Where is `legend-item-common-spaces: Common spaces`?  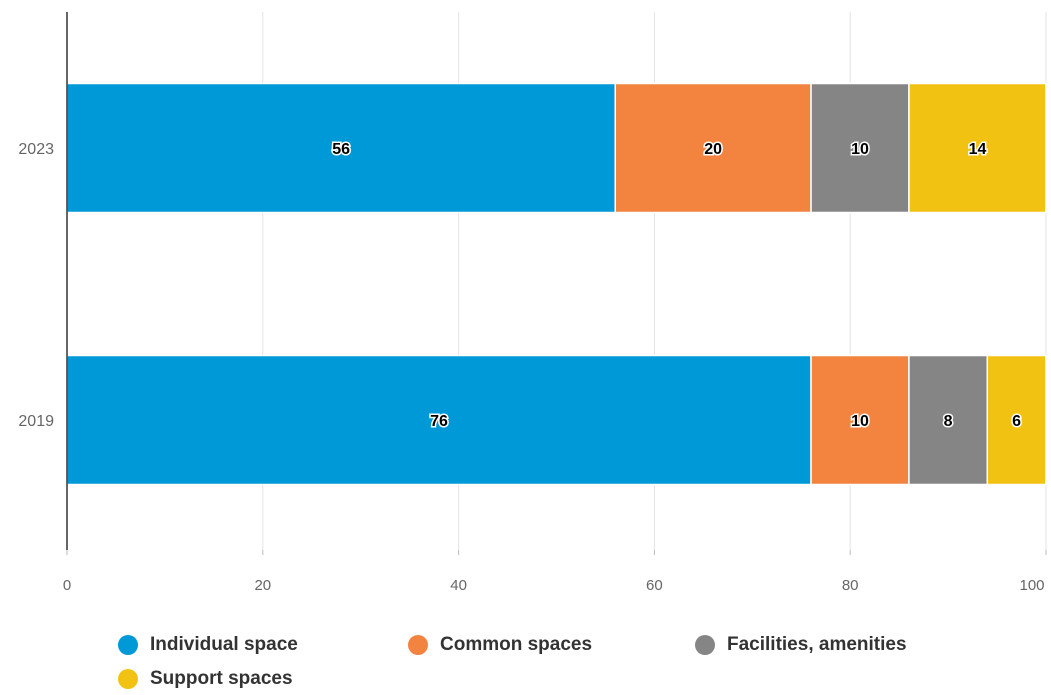
legend-item-common-spaces: Common spaces is located at coordinates (500, 645).